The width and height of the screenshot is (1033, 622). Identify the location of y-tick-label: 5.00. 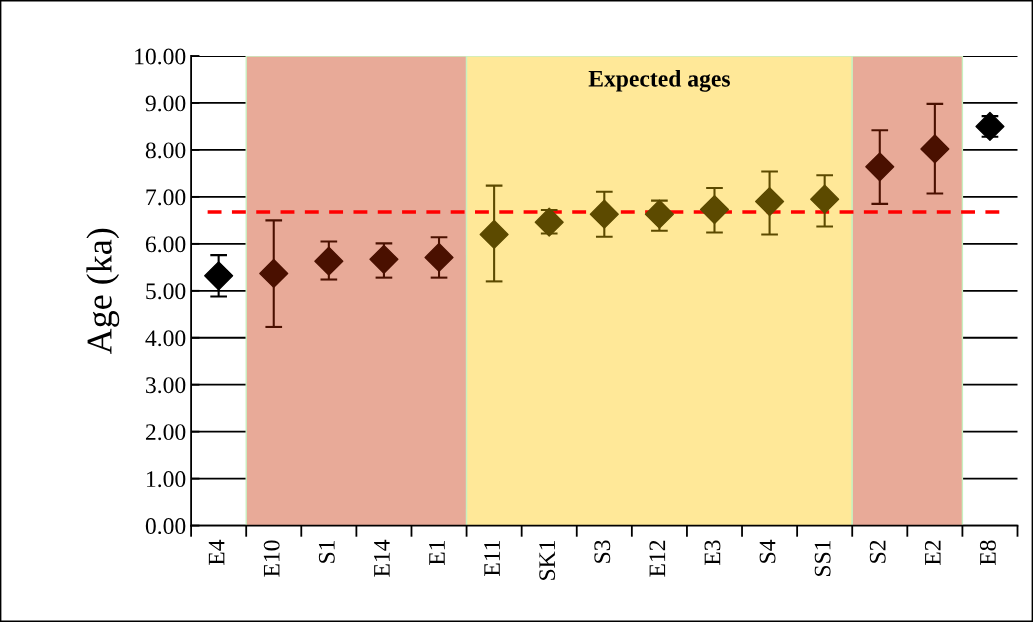
(166, 291).